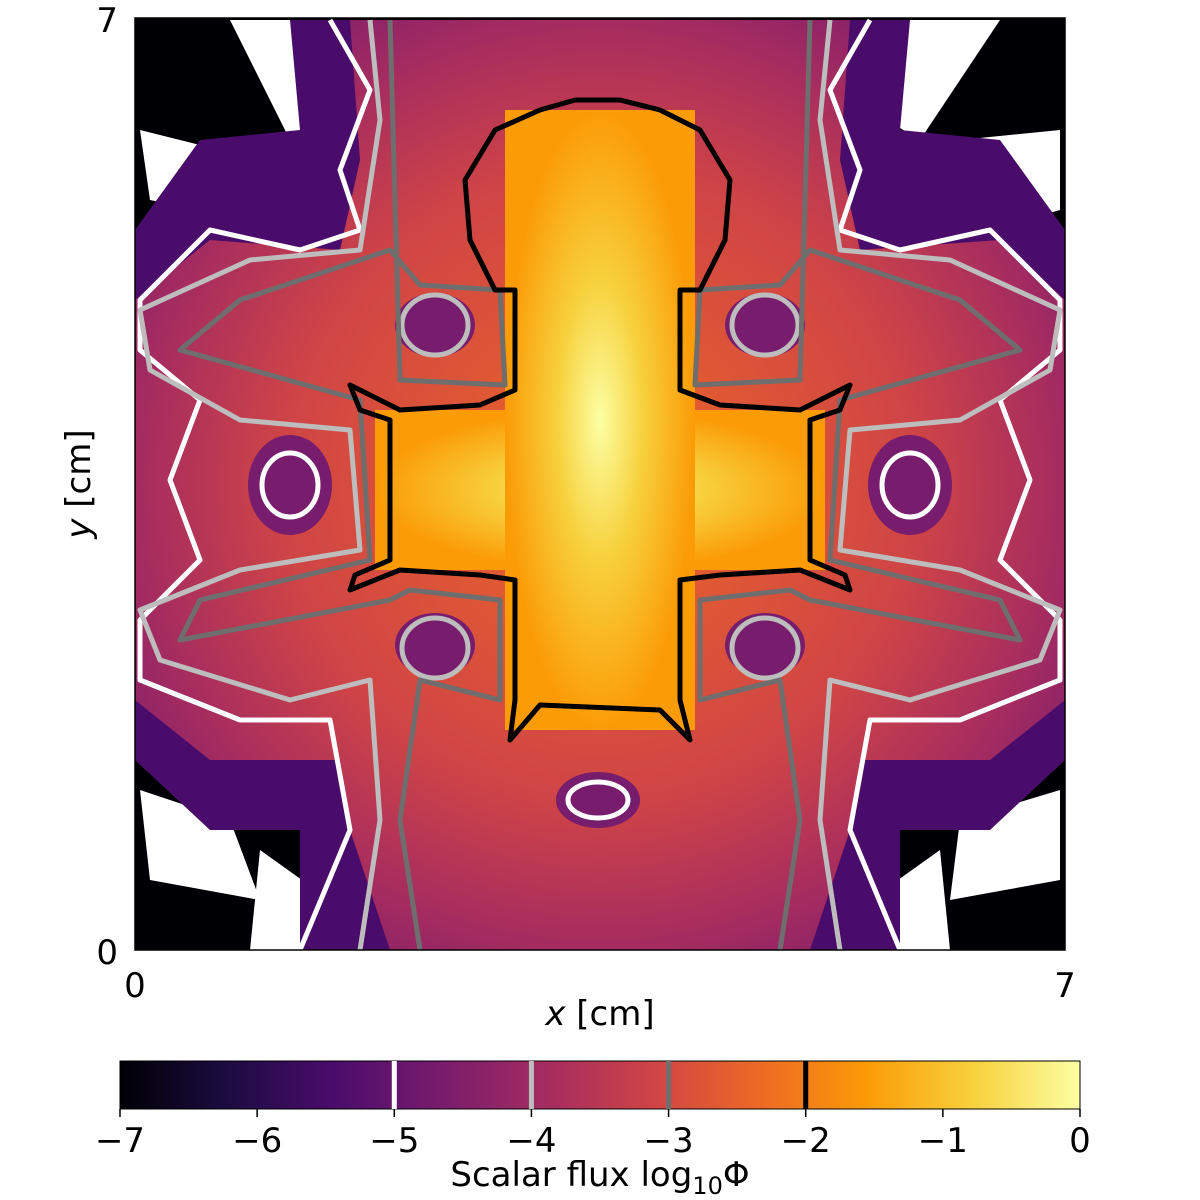  Describe the element at coordinates (1065, 986) in the screenshot. I see `x-tick-label: 7` at that location.